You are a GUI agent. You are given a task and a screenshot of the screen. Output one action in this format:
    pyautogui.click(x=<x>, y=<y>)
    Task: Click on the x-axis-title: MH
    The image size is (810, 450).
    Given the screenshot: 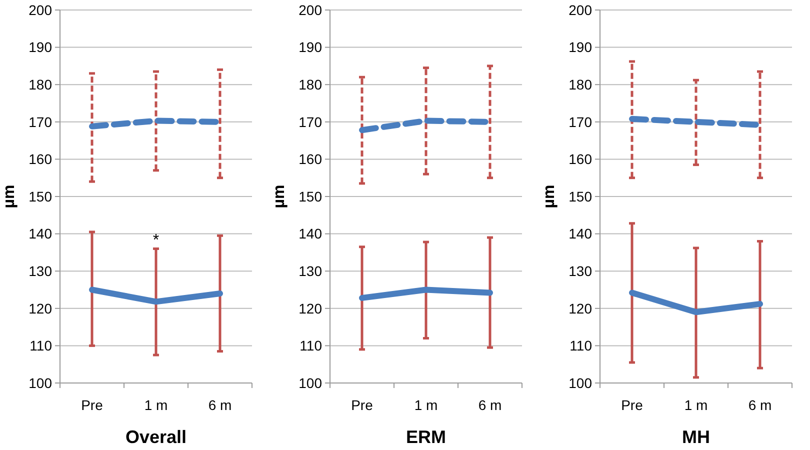 What is the action you would take?
    pyautogui.click(x=696, y=437)
    